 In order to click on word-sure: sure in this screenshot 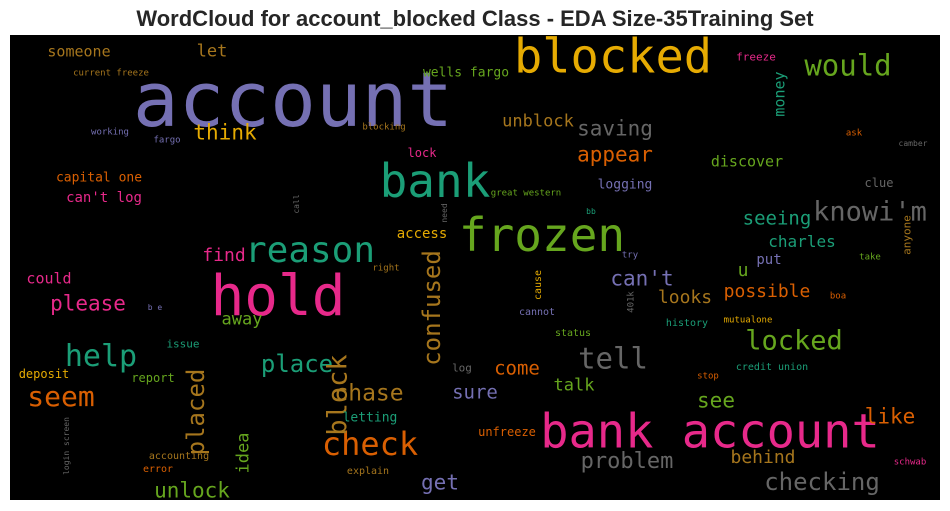, I will do `click(475, 393)`.